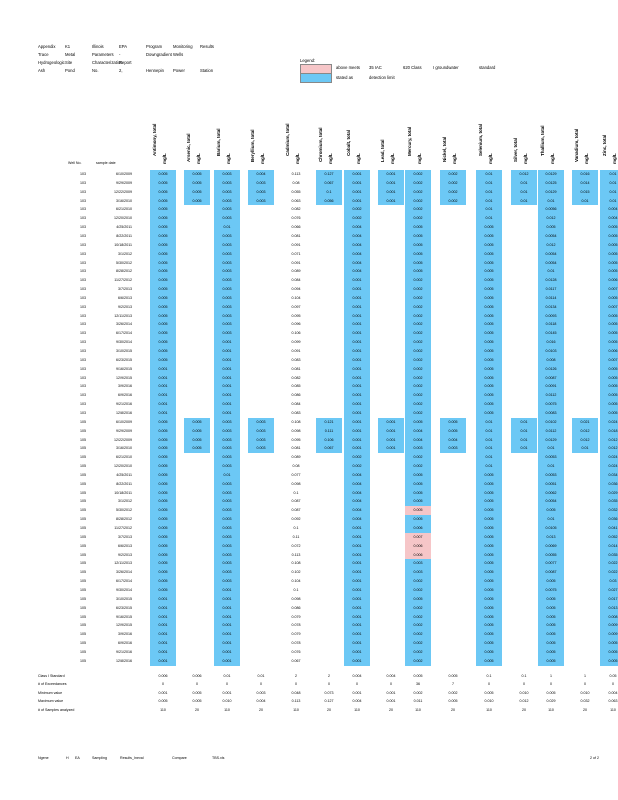  Describe the element at coordinates (197, 701) in the screenshot. I see `summary-cell: 0.005` at that location.